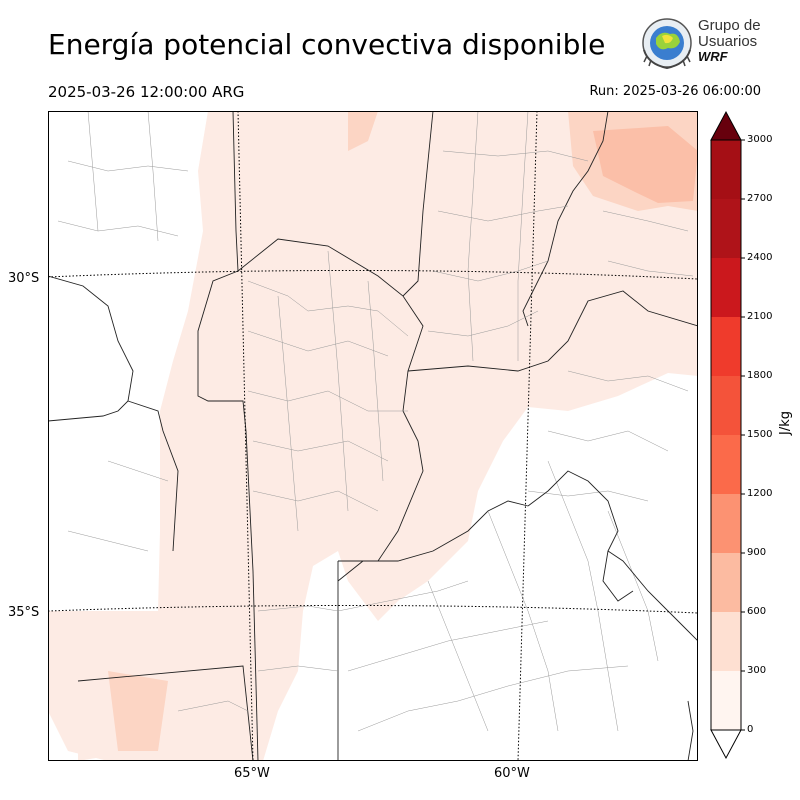 This screenshot has height=800, width=800. Describe the element at coordinates (327, 44) in the screenshot. I see `chart-title: Energía potencial convectiva disponible` at that location.